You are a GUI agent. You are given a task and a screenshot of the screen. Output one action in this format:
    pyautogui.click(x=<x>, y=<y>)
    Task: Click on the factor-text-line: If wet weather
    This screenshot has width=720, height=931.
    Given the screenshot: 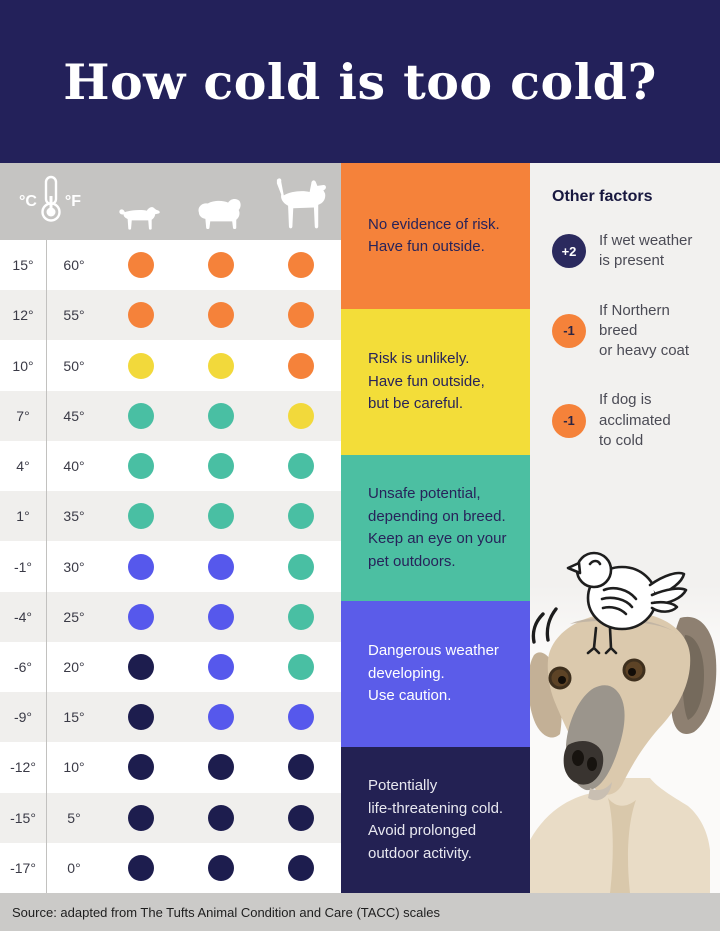 What is the action you would take?
    pyautogui.click(x=646, y=240)
    